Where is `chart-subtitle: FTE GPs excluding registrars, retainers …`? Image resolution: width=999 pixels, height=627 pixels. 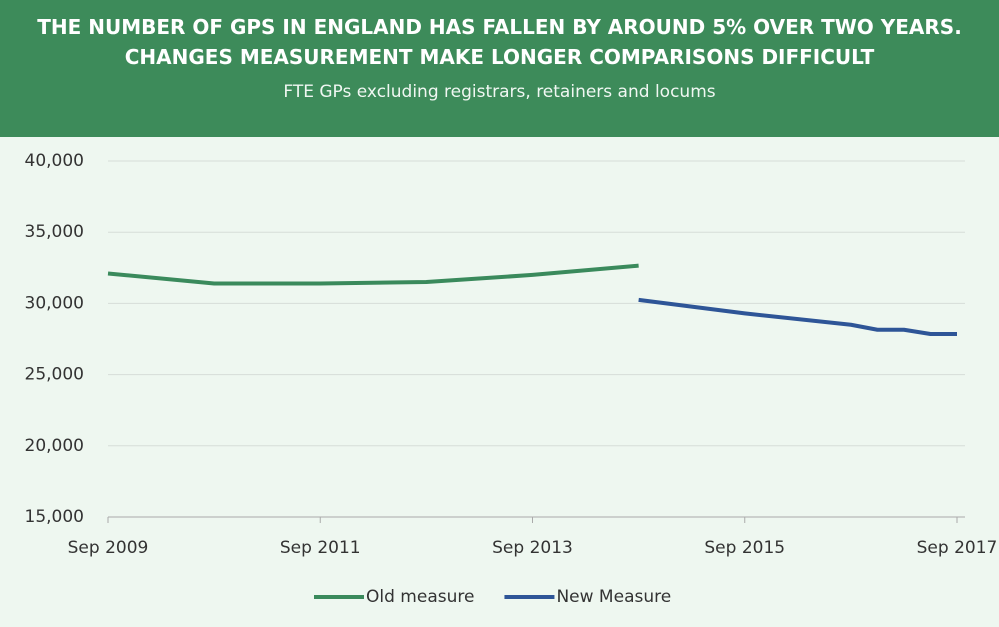
chart-subtitle: FTE GPs excluding registrars, retainers … is located at coordinates (499, 92).